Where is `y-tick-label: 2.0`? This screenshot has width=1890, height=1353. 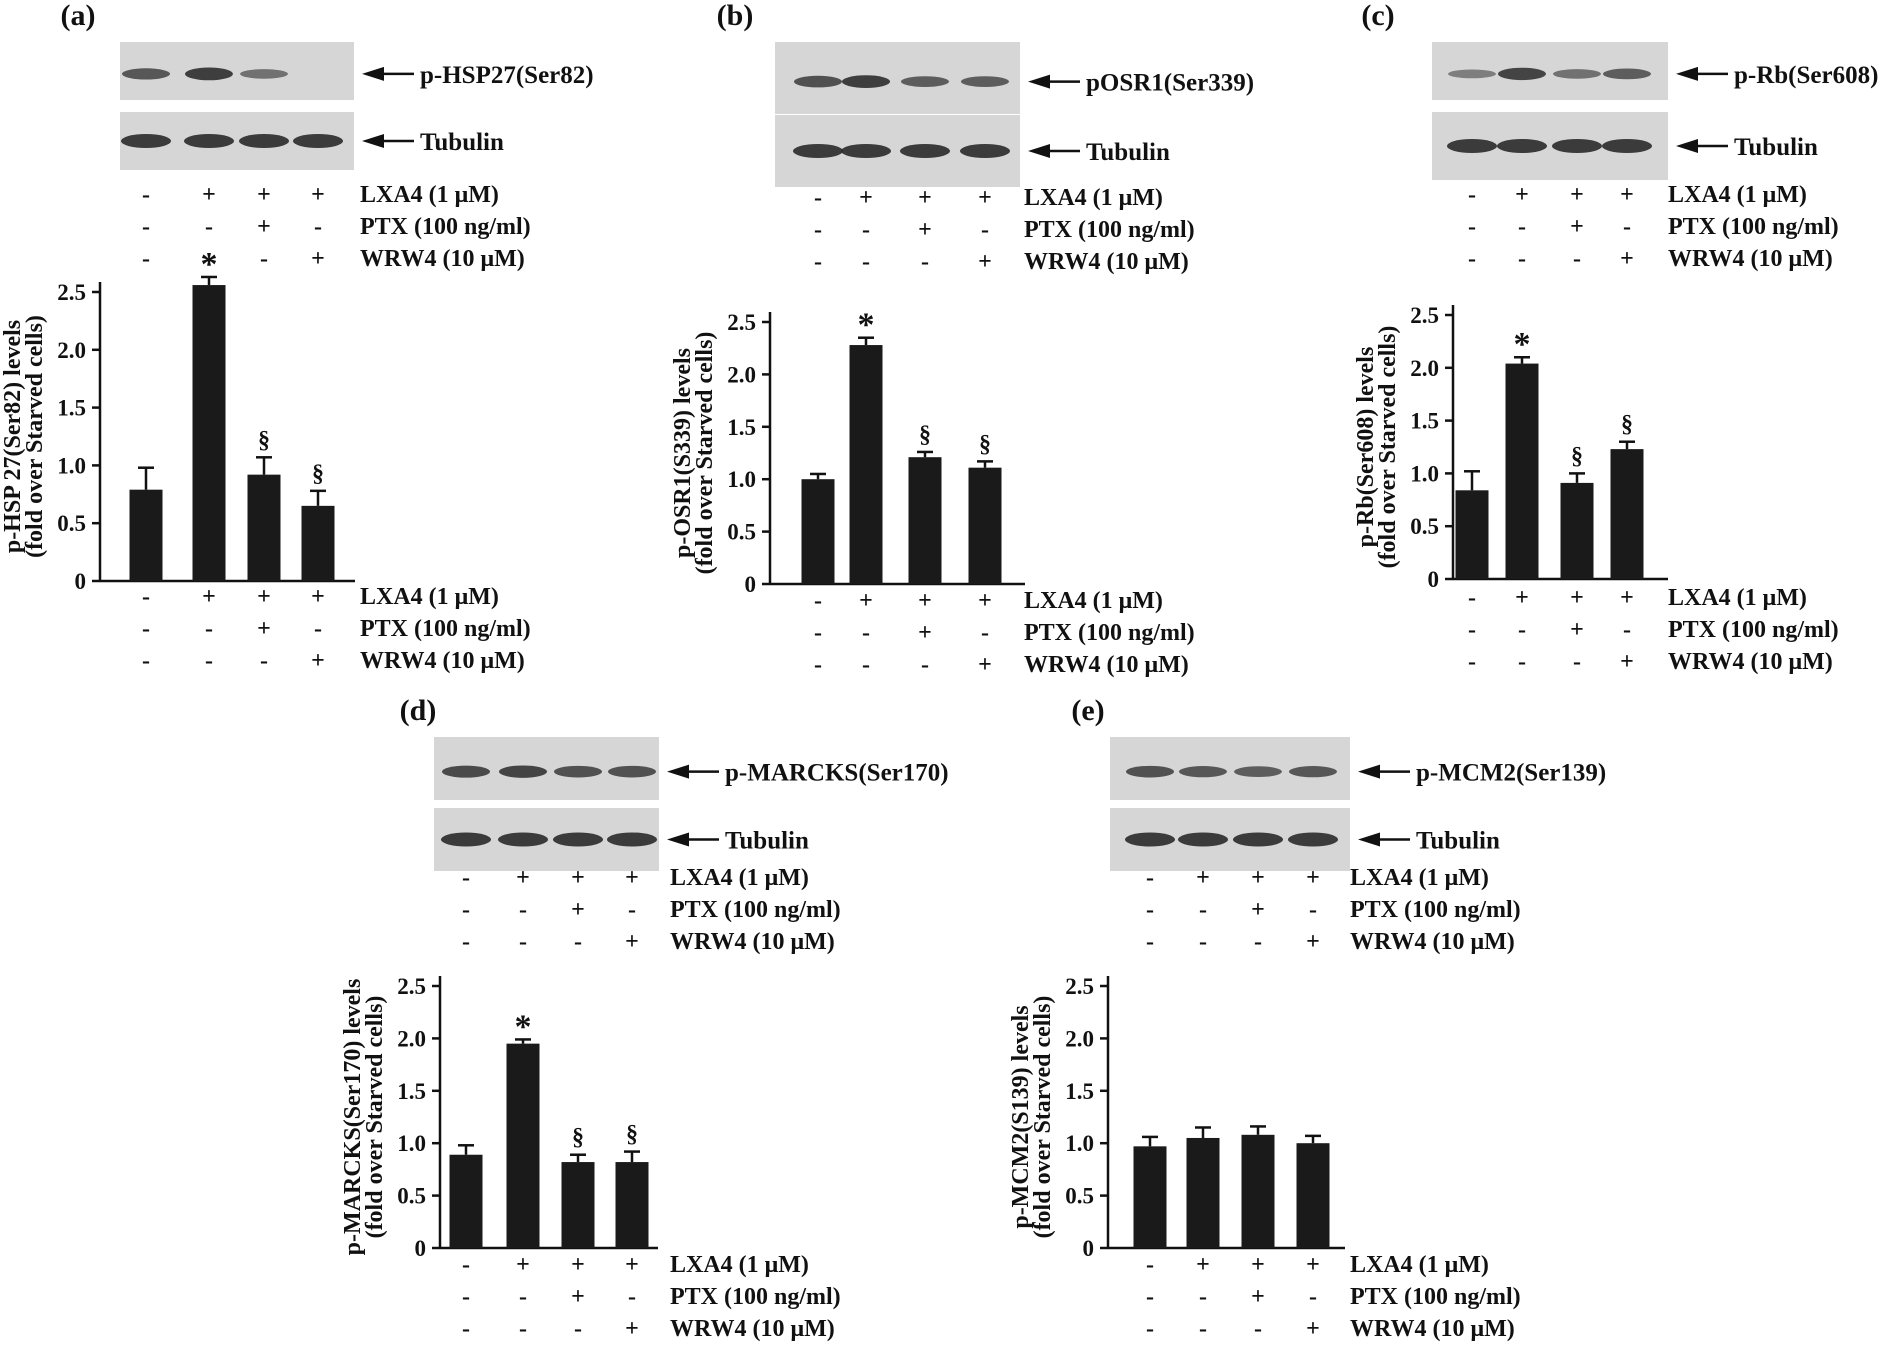 y-tick-label: 2.0 is located at coordinates (71, 350).